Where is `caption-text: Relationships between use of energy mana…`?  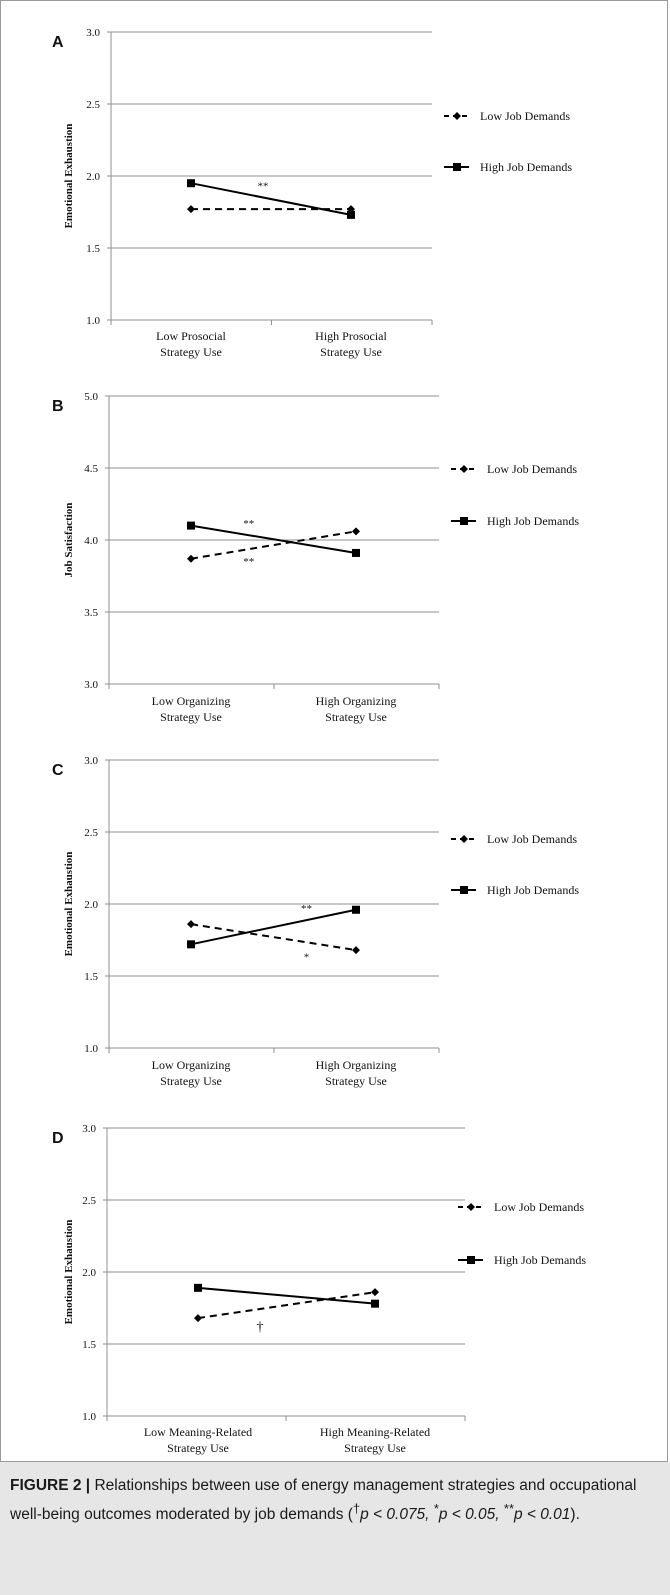
caption-text: Relationships between use of energy mana… is located at coordinates (323, 1500).